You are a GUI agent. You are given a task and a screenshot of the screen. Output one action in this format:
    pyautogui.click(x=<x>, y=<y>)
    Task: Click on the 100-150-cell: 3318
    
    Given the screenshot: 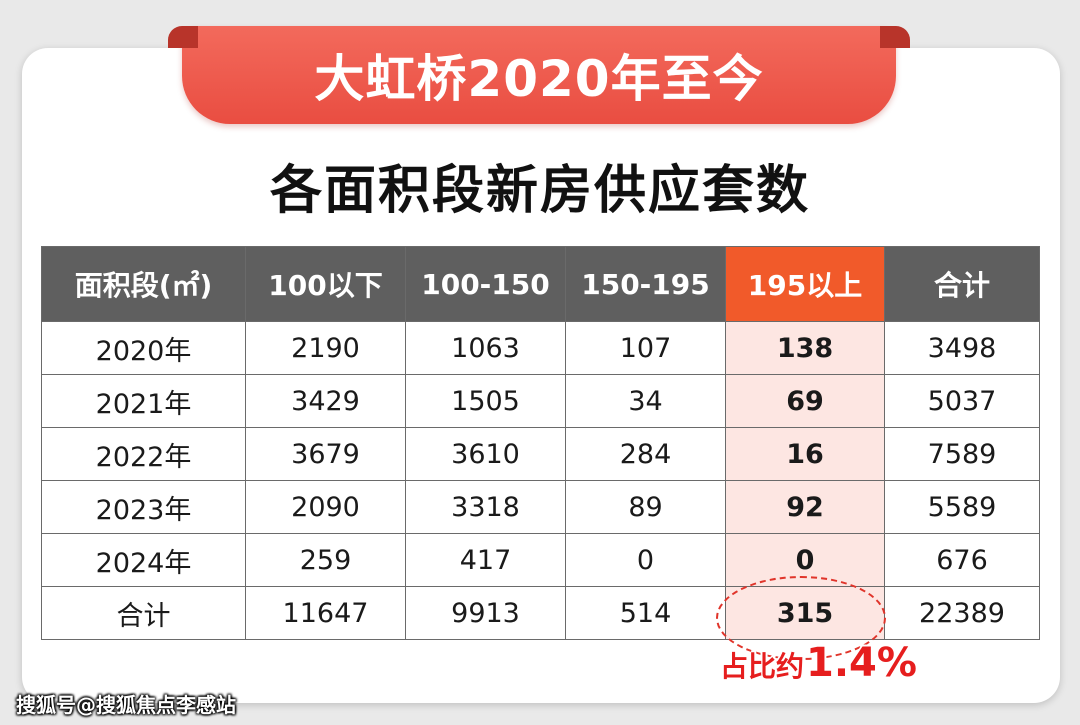 What is the action you would take?
    pyautogui.click(x=485, y=507)
    